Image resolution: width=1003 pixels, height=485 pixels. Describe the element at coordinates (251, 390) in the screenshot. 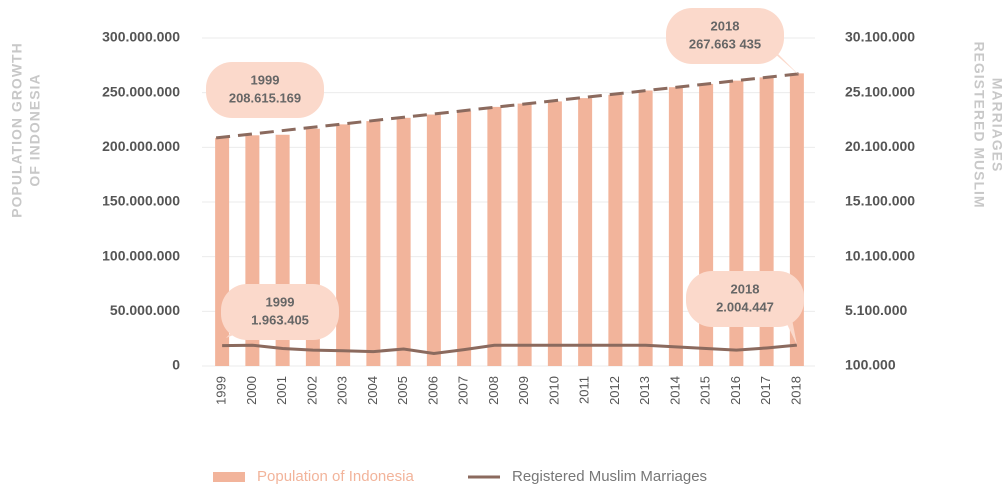

I see `x-tick-label: 2000` at that location.